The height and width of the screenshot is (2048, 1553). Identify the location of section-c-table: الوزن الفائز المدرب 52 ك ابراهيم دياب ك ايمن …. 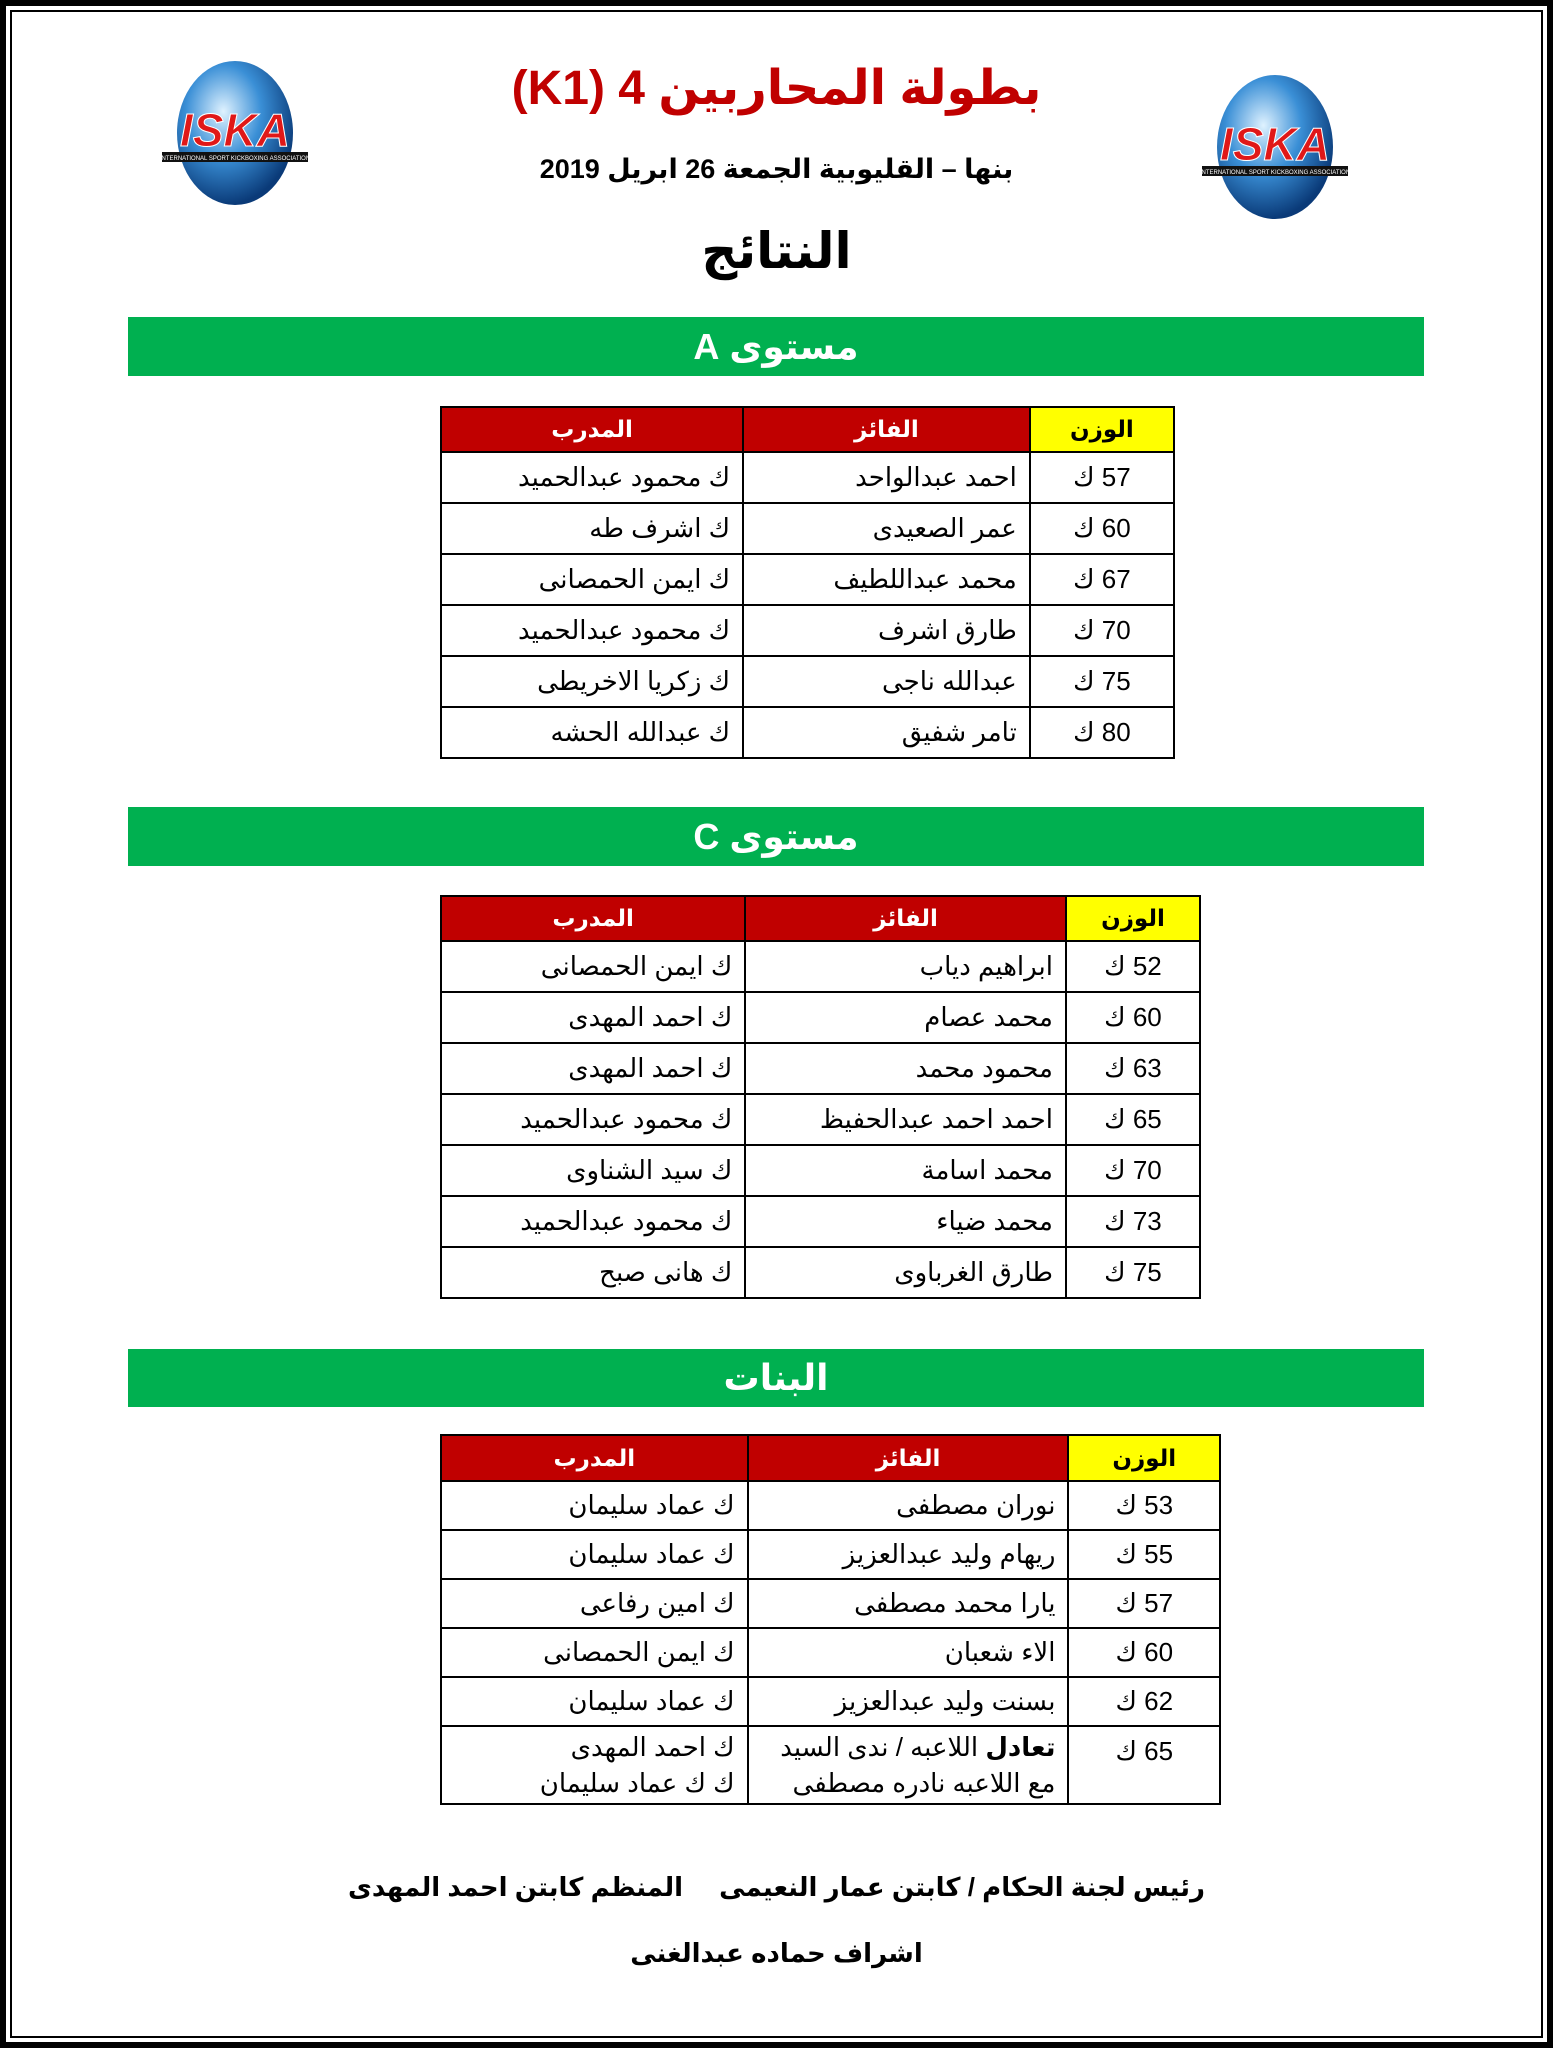
(820, 1097).